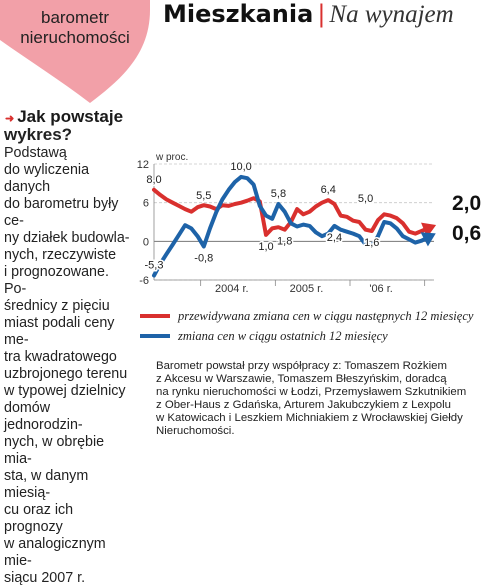 The height and width of the screenshot is (587, 500). What do you see at coordinates (47, 178) in the screenshot?
I see `side-text-line: do wyliczenia danych` at bounding box center [47, 178].